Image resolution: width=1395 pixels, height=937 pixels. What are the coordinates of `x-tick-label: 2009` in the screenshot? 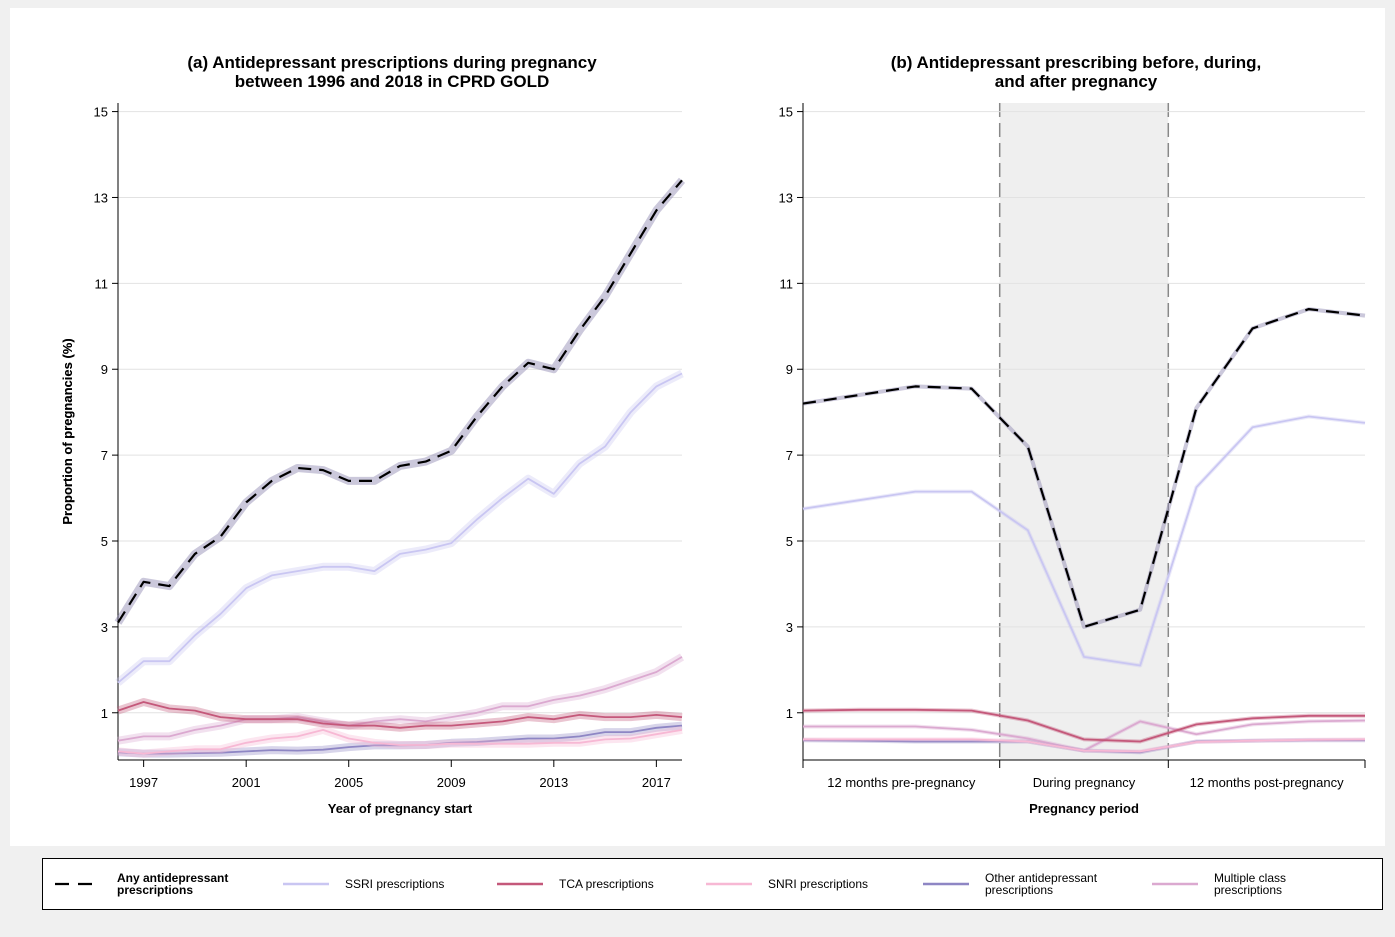 It's located at (451, 782).